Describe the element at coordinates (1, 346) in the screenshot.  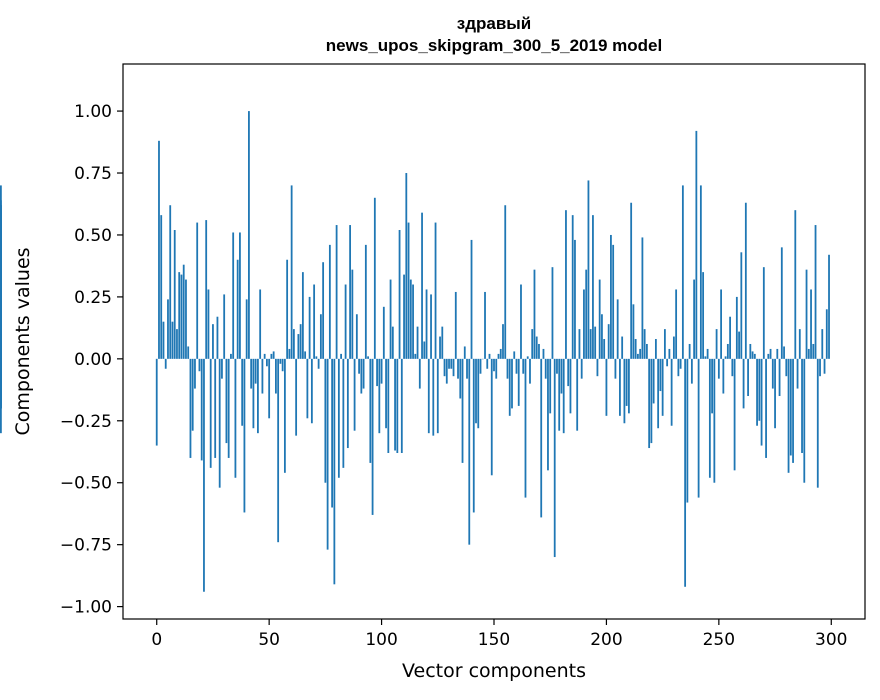
I see `bar-component-undefined` at that location.